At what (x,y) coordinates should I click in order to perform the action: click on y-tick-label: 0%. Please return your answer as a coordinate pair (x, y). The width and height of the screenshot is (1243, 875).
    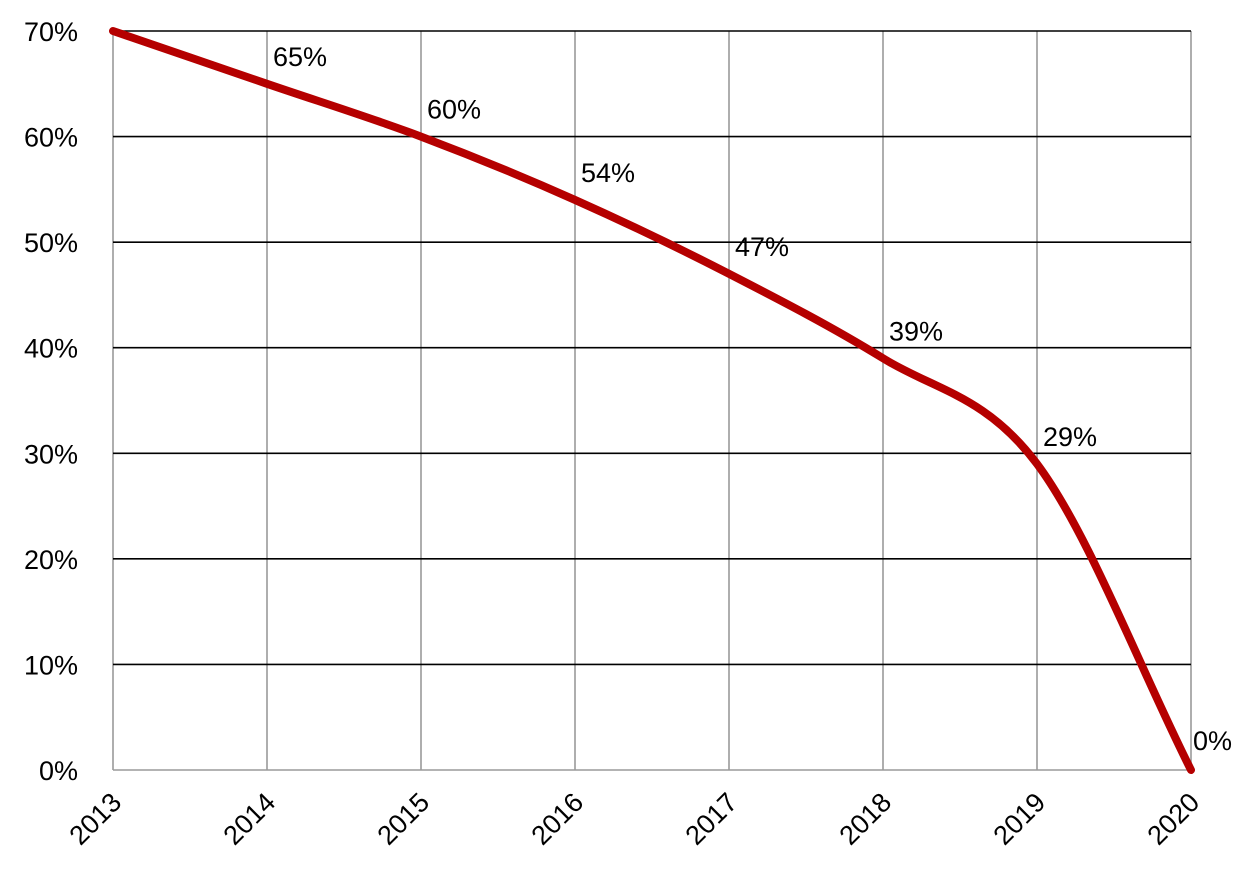
    Looking at the image, I should click on (58, 771).